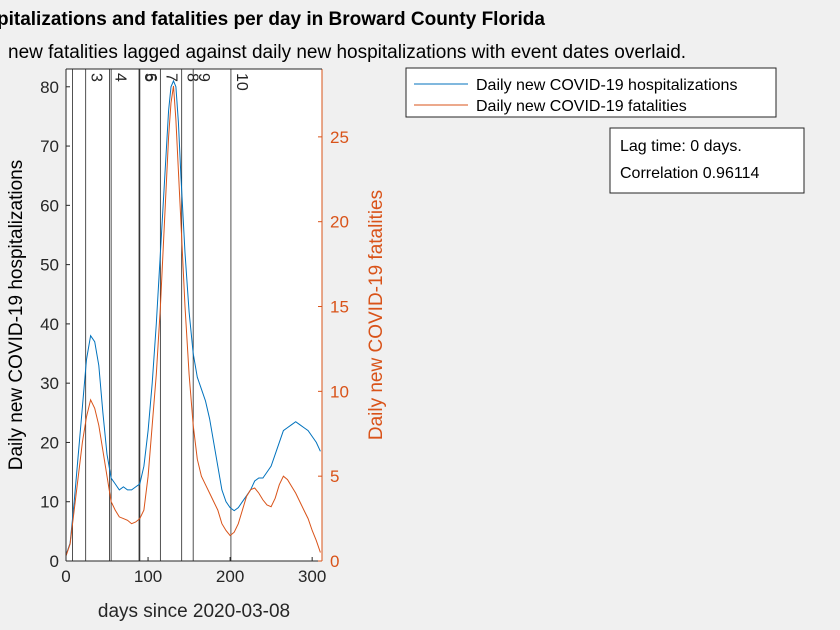 The image size is (840, 630). Describe the element at coordinates (49, 502) in the screenshot. I see `y-left-tick-label-10: 10` at that location.